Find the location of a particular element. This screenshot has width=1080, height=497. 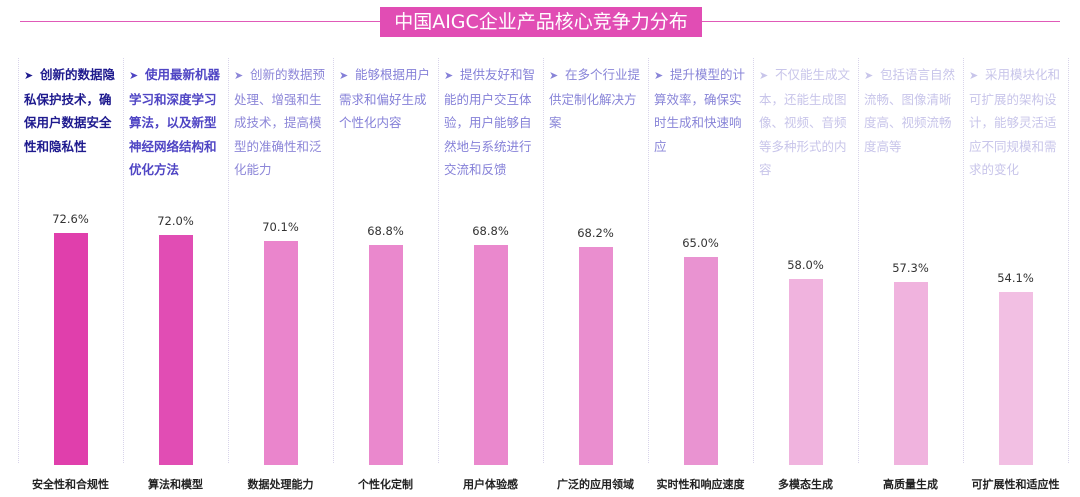

column-description: ➤ 提升模型的计算效率，确保实时生成和快速响应 is located at coordinates (702, 110).